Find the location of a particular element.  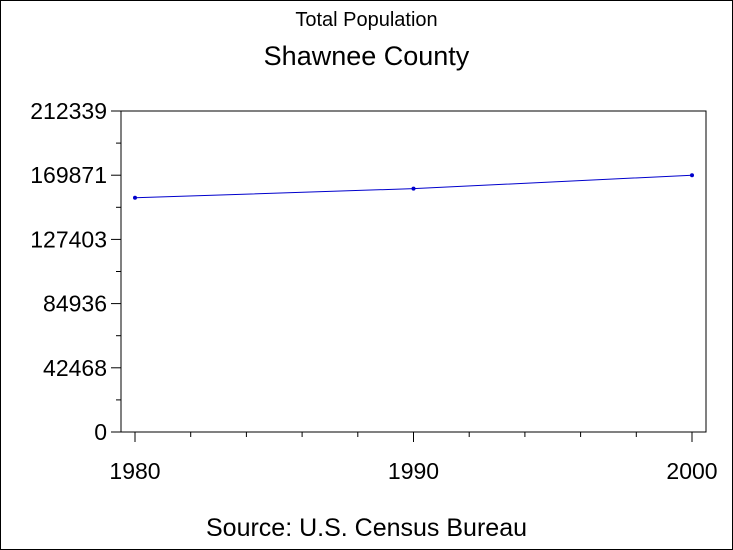

chart-title: Shawnee County is located at coordinates (366, 56).